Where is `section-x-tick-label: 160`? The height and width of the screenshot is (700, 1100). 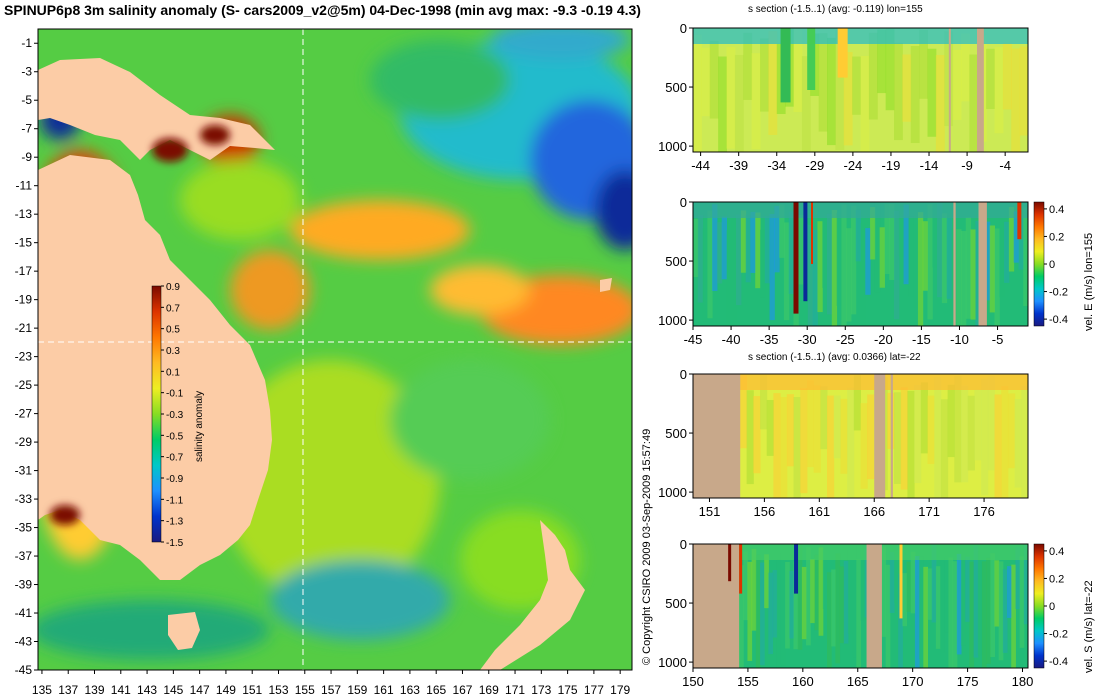
section-x-tick-label: 160 is located at coordinates (803, 681).